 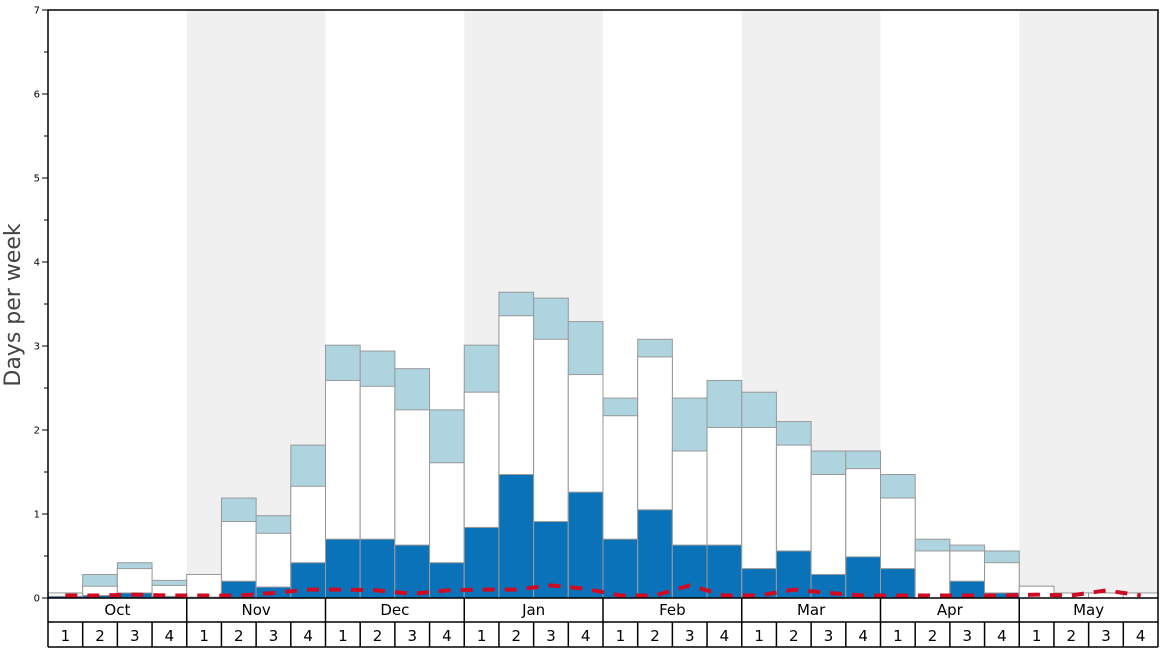 What do you see at coordinates (37, 599) in the screenshot?
I see `y-tick-label: 0` at bounding box center [37, 599].